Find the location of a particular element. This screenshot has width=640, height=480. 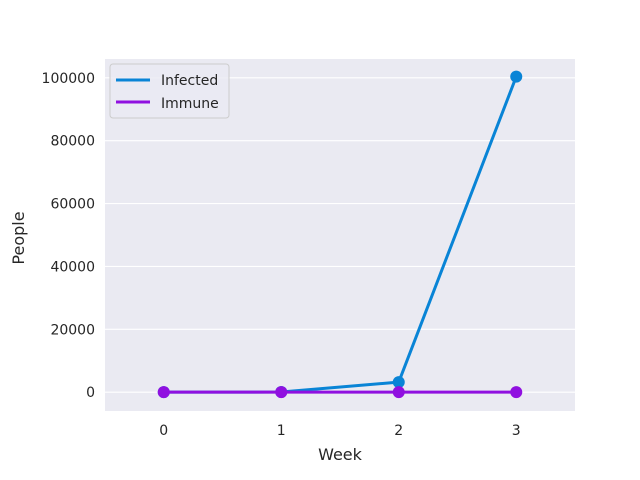

y-tick-label: 60000 is located at coordinates (72, 205).